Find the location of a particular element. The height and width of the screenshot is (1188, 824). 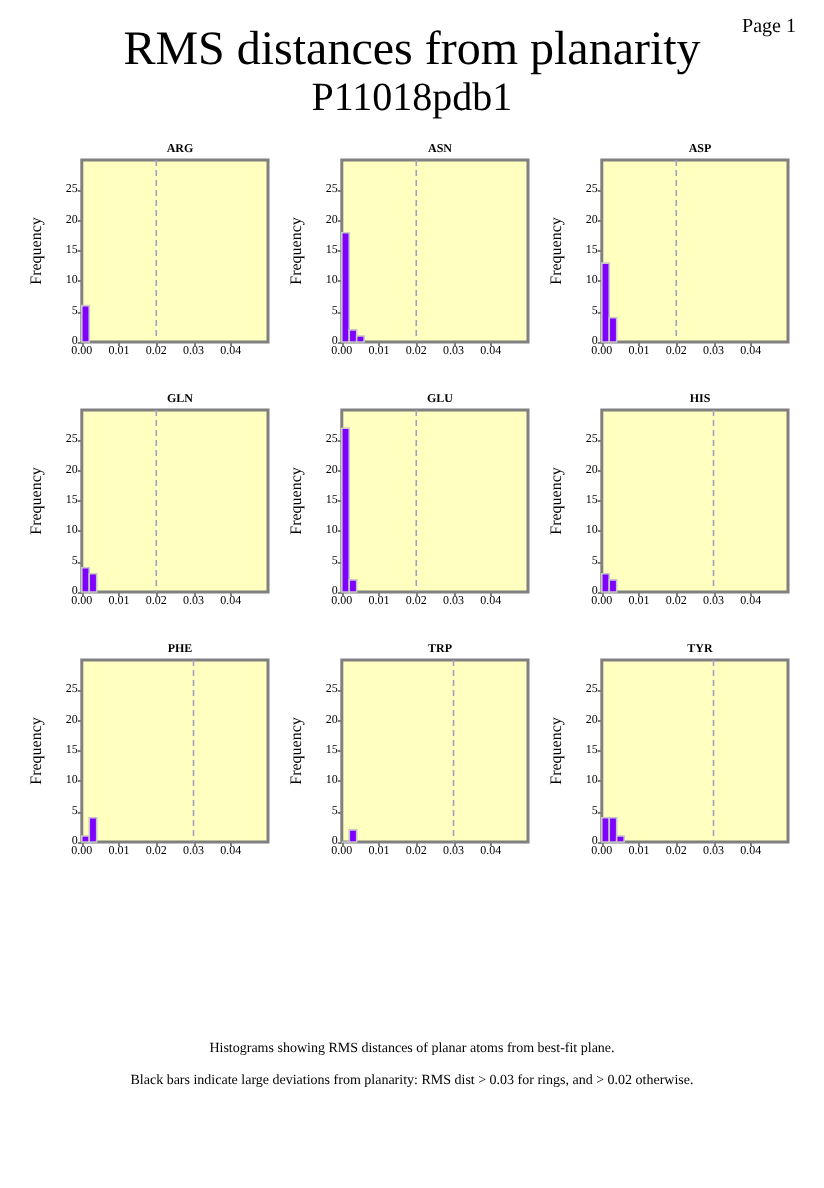

text: RMS distances from planarity is located at coordinates (412, 50).